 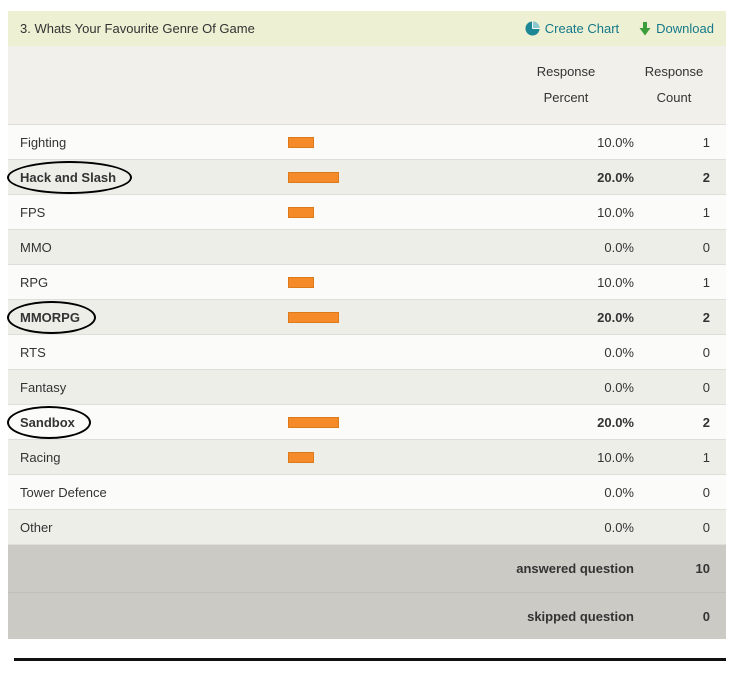 I want to click on create-chart-link: Create Chart, so click(x=572, y=28).